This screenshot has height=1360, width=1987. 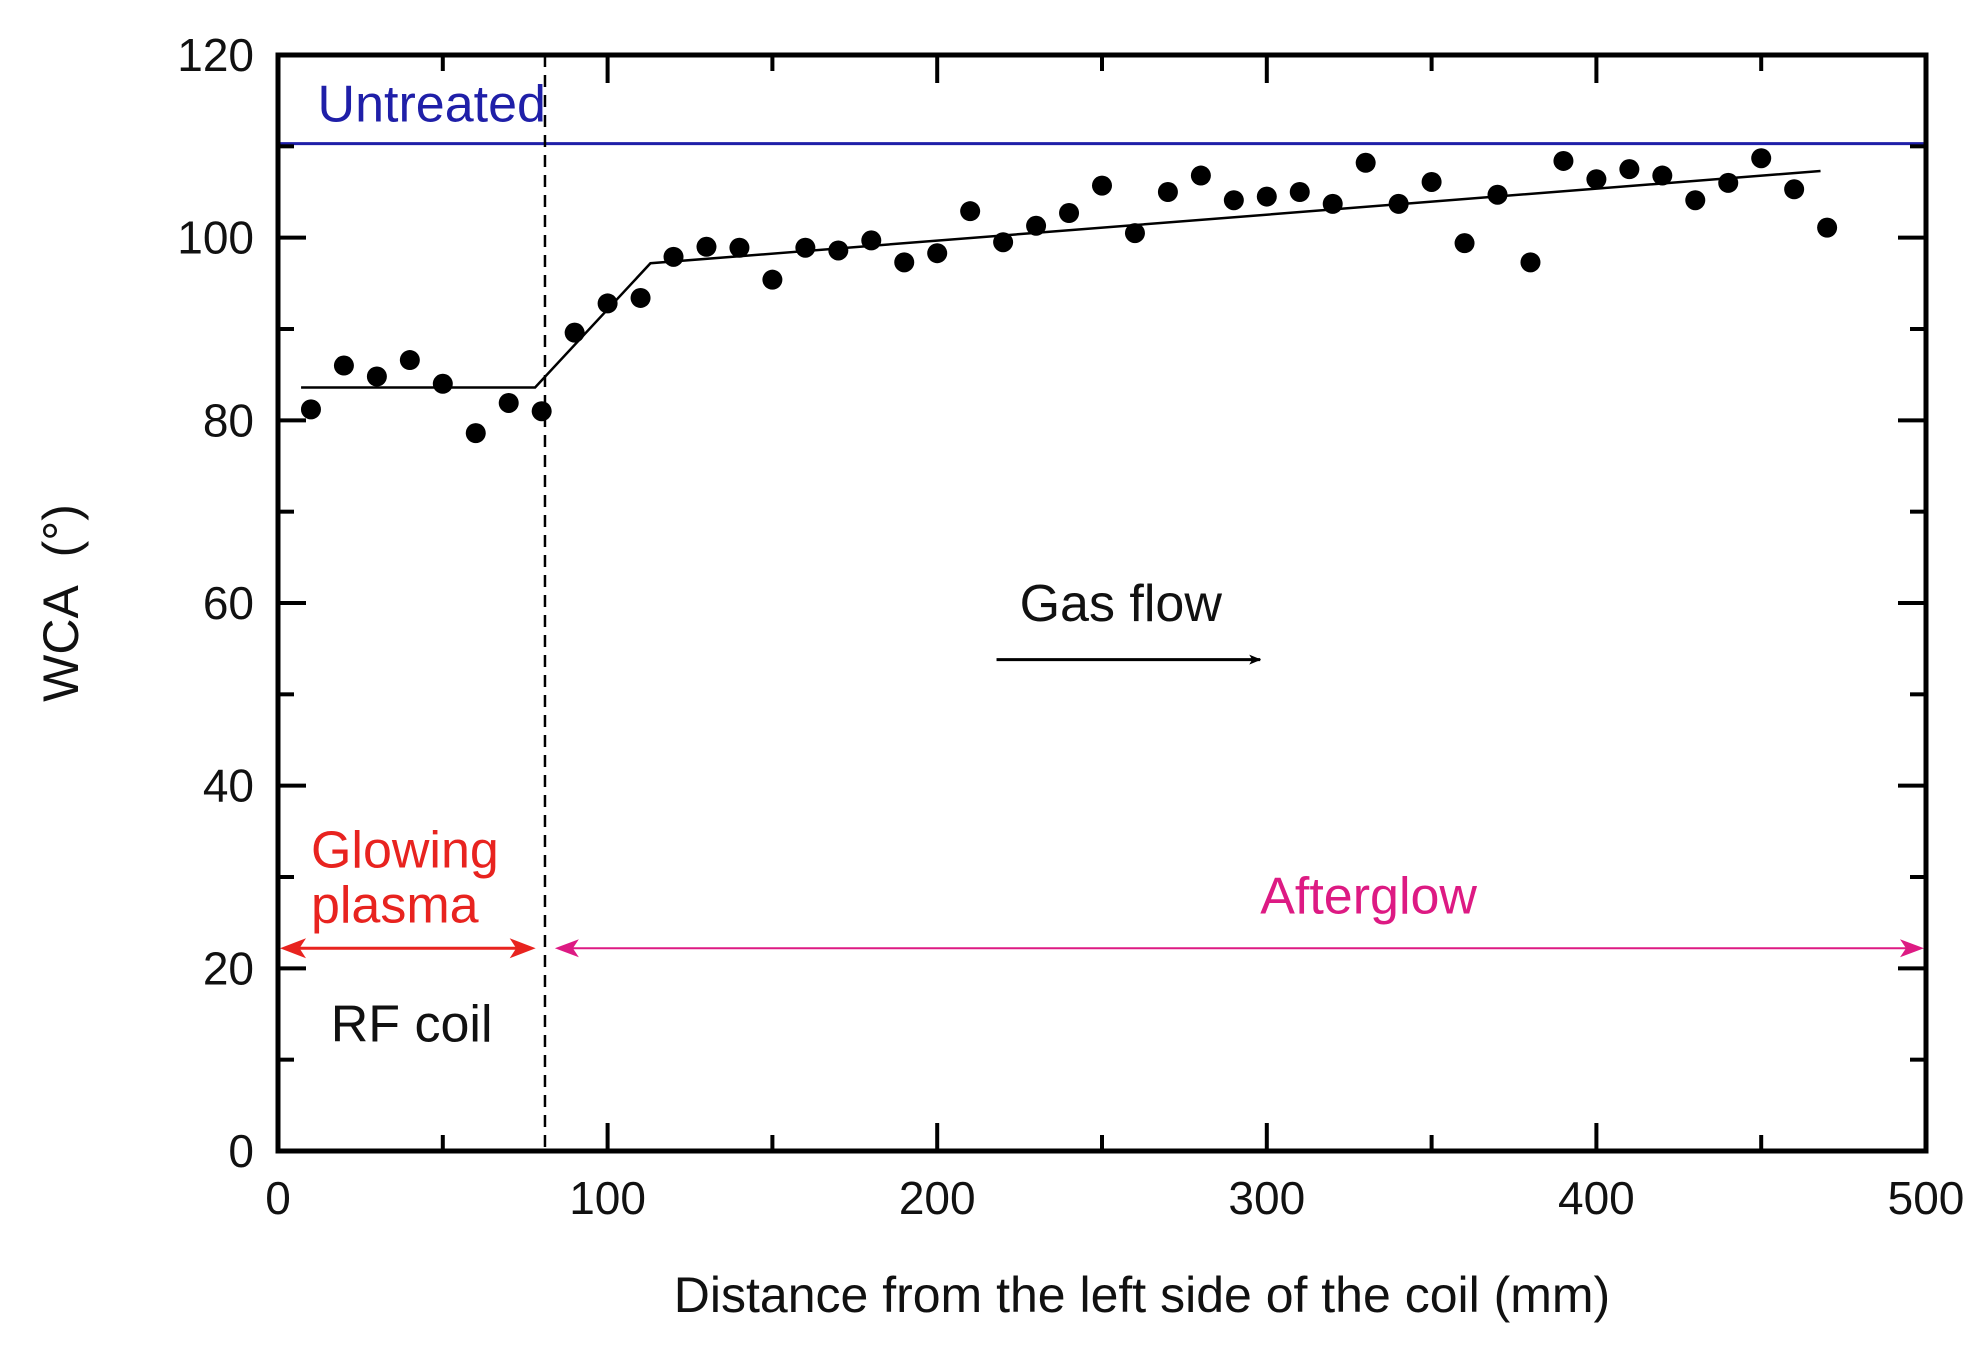 What do you see at coordinates (278, 1198) in the screenshot?
I see `x-tick-label: 0` at bounding box center [278, 1198].